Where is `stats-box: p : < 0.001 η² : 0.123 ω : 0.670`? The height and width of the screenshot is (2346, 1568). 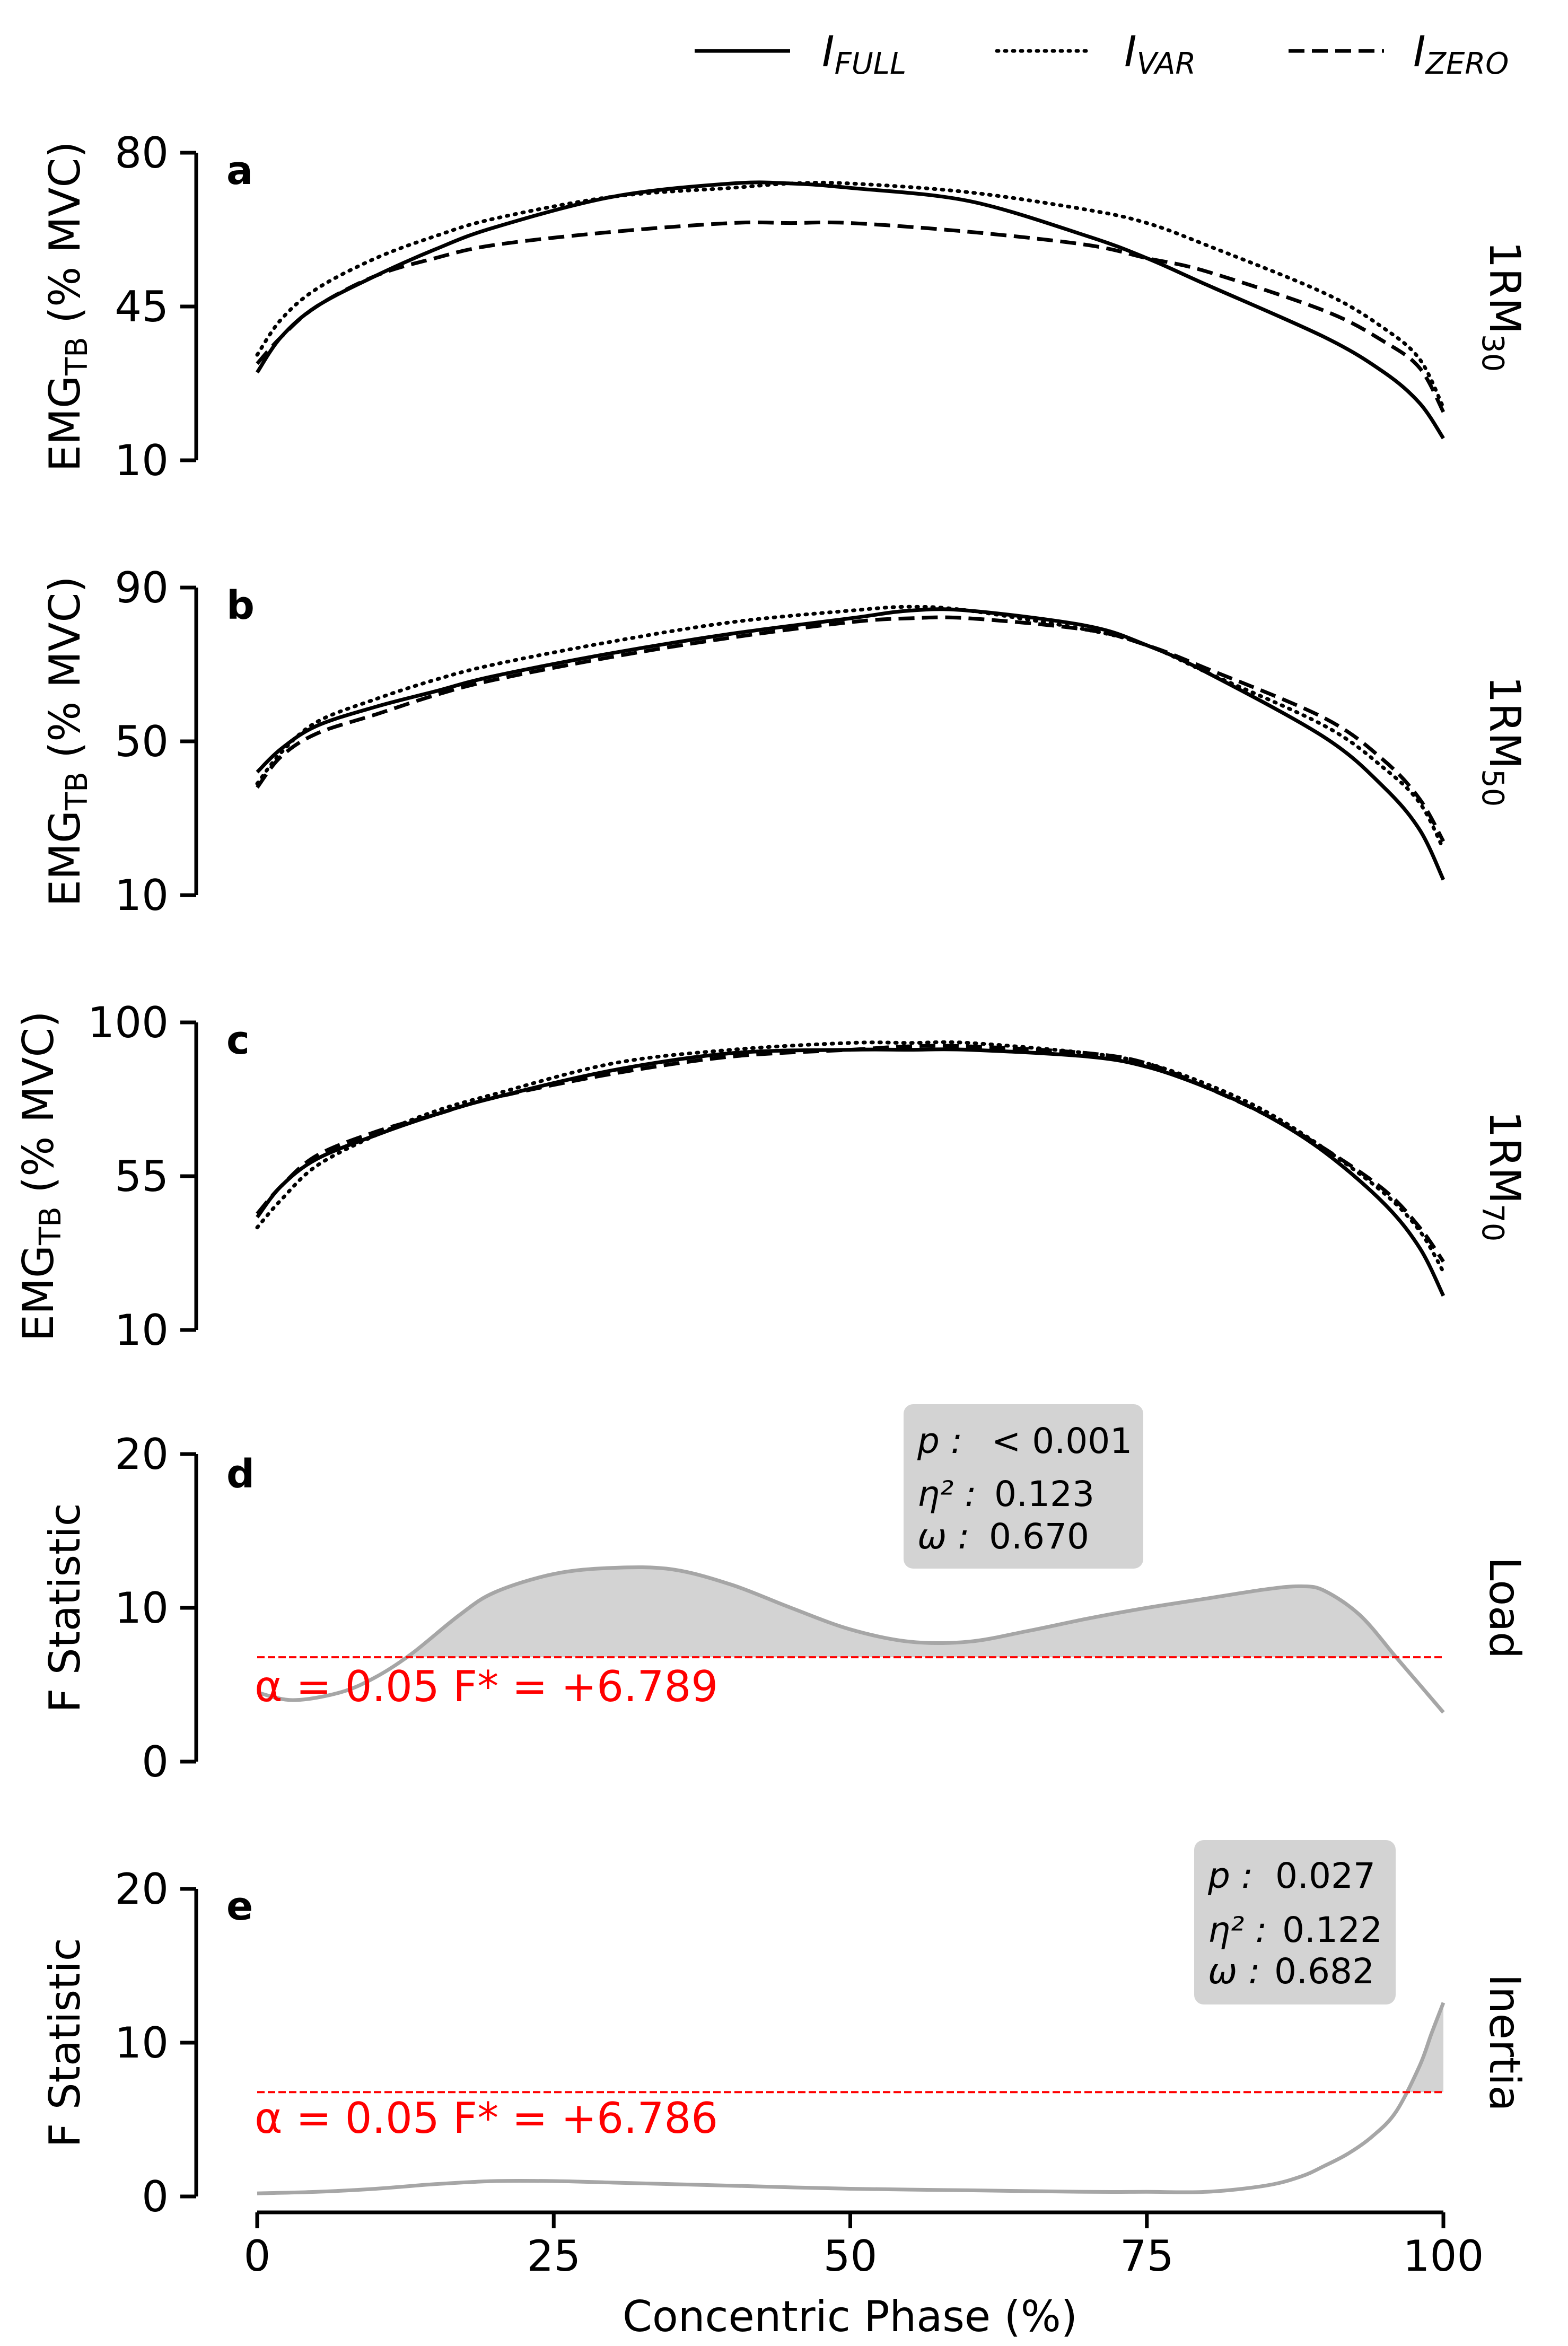
stats-box: p : < 0.001 η² : 0.123 ω : 0.670 is located at coordinates (1024, 1486).